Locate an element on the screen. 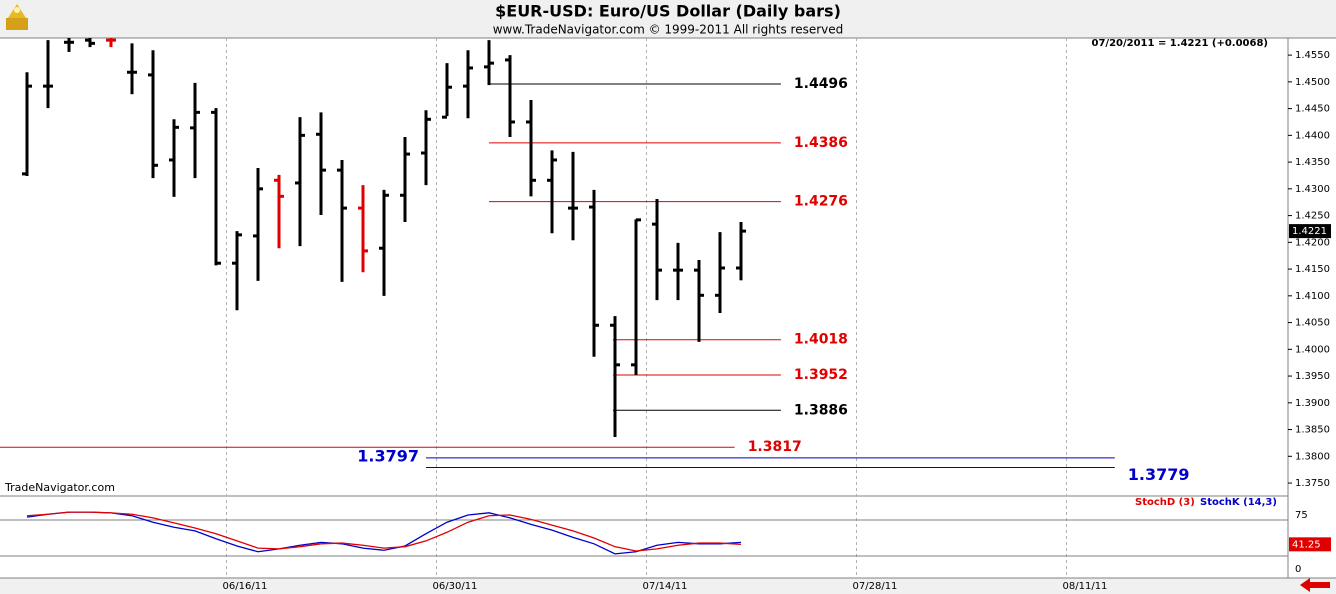  level-label: 1.3886 is located at coordinates (821, 410).